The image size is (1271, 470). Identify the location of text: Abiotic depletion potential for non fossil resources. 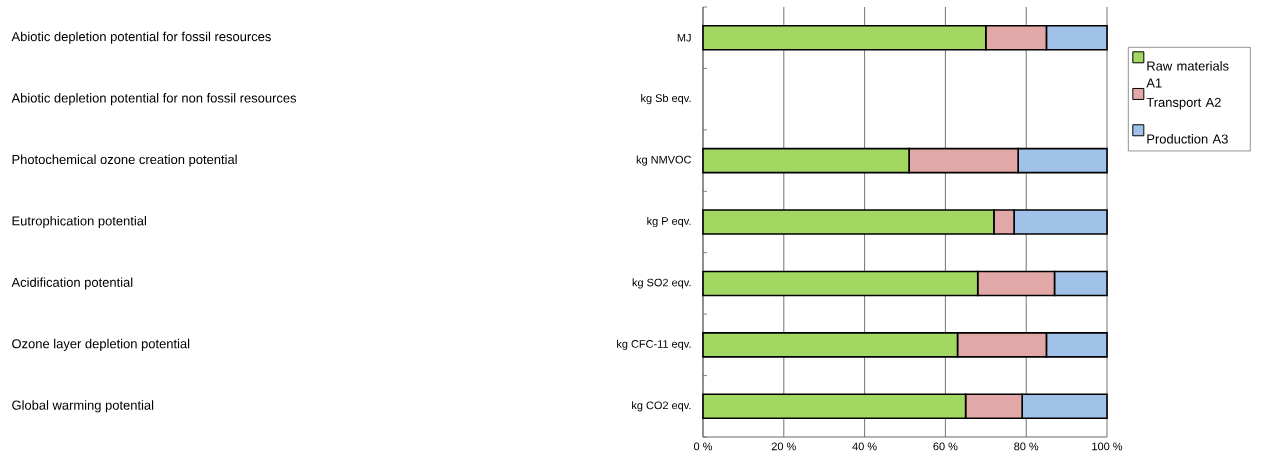
(154, 99).